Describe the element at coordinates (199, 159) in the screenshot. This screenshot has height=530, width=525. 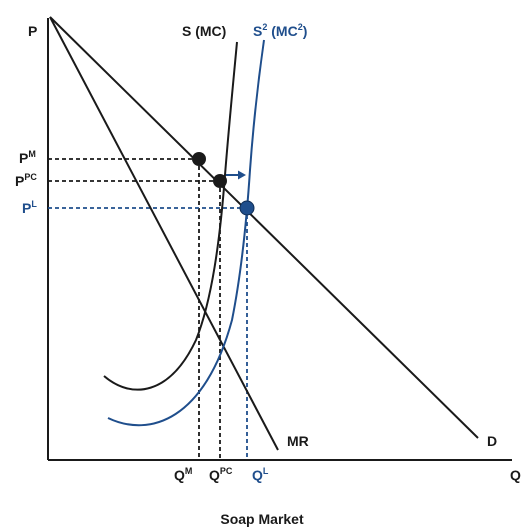
I see `monopoly-point` at that location.